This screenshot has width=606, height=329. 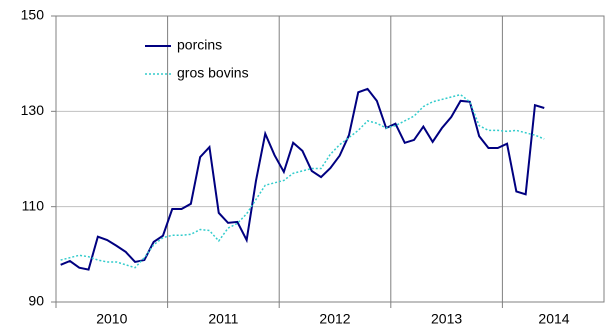 I want to click on x-tick-label: 2011, so click(x=223, y=319).